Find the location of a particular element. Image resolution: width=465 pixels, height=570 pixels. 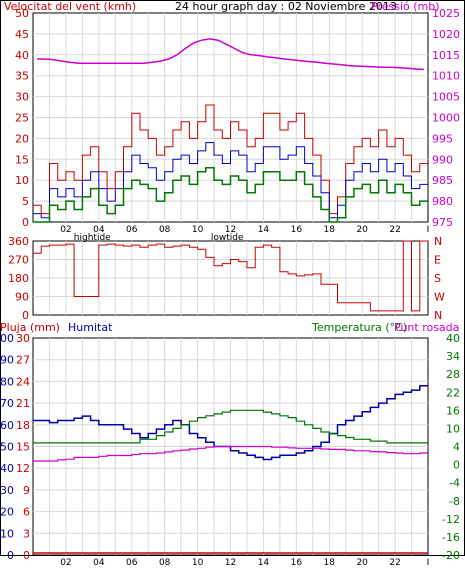

compass-tick: W is located at coordinates (439, 297).